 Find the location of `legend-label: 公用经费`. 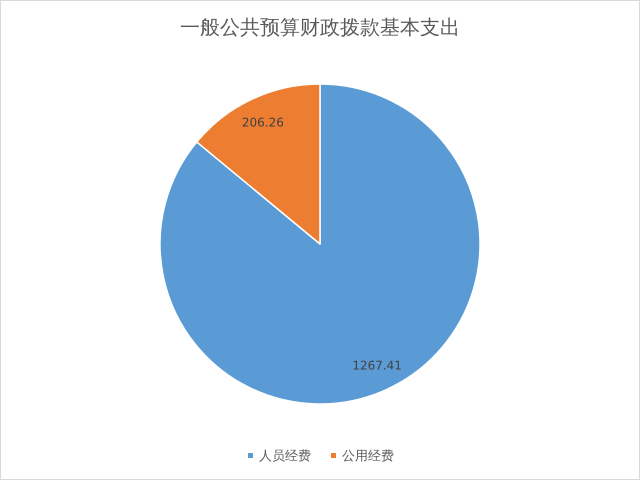

legend-label: 公用经费 is located at coordinates (368, 455).